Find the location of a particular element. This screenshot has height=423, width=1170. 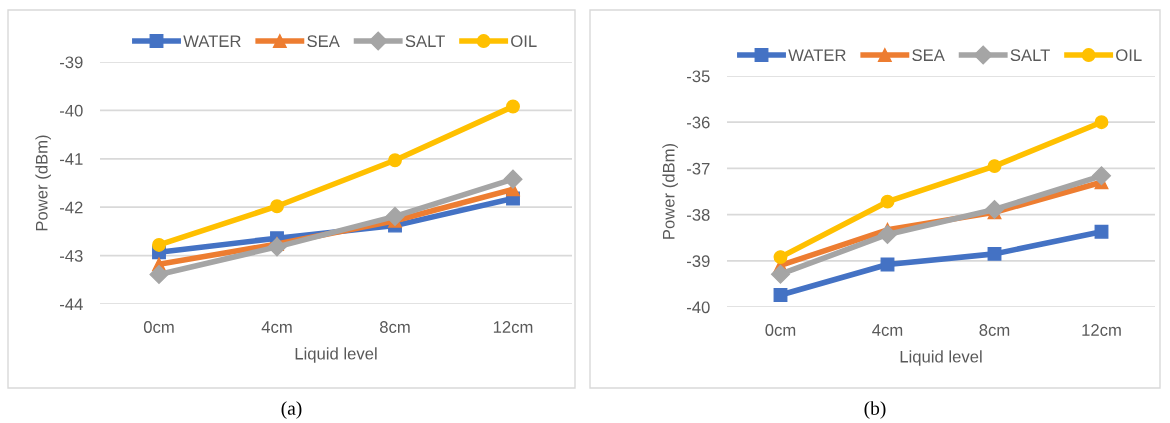

y-tick-label: -43 is located at coordinates (71, 256).